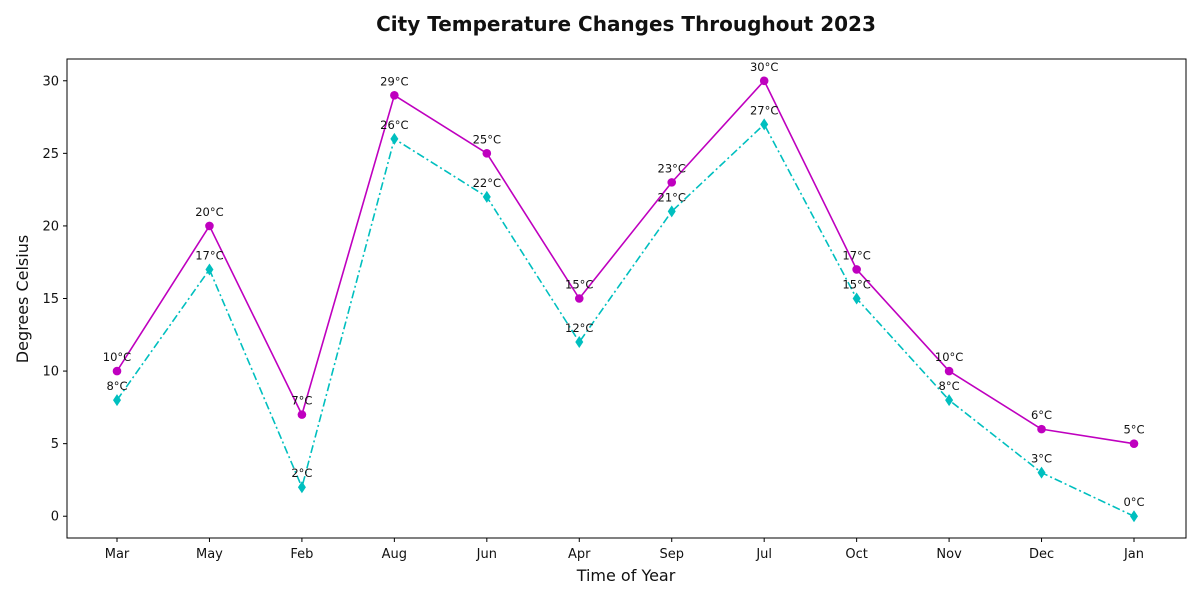  Describe the element at coordinates (579, 554) in the screenshot. I see `x-tick-label: Apr` at that location.